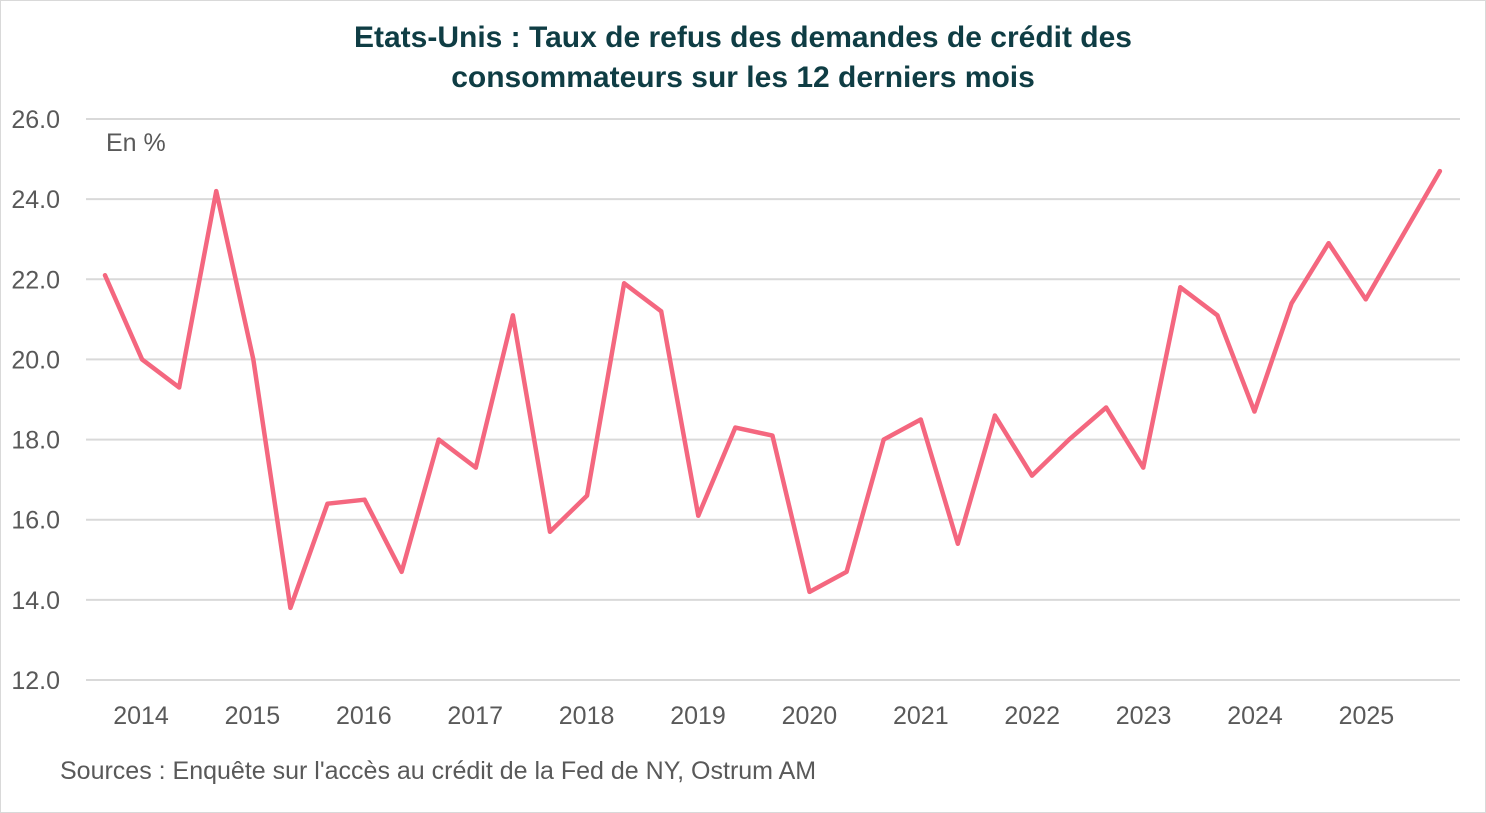 This screenshot has width=1486, height=813. I want to click on x-tick-label: 2021, so click(921, 716).